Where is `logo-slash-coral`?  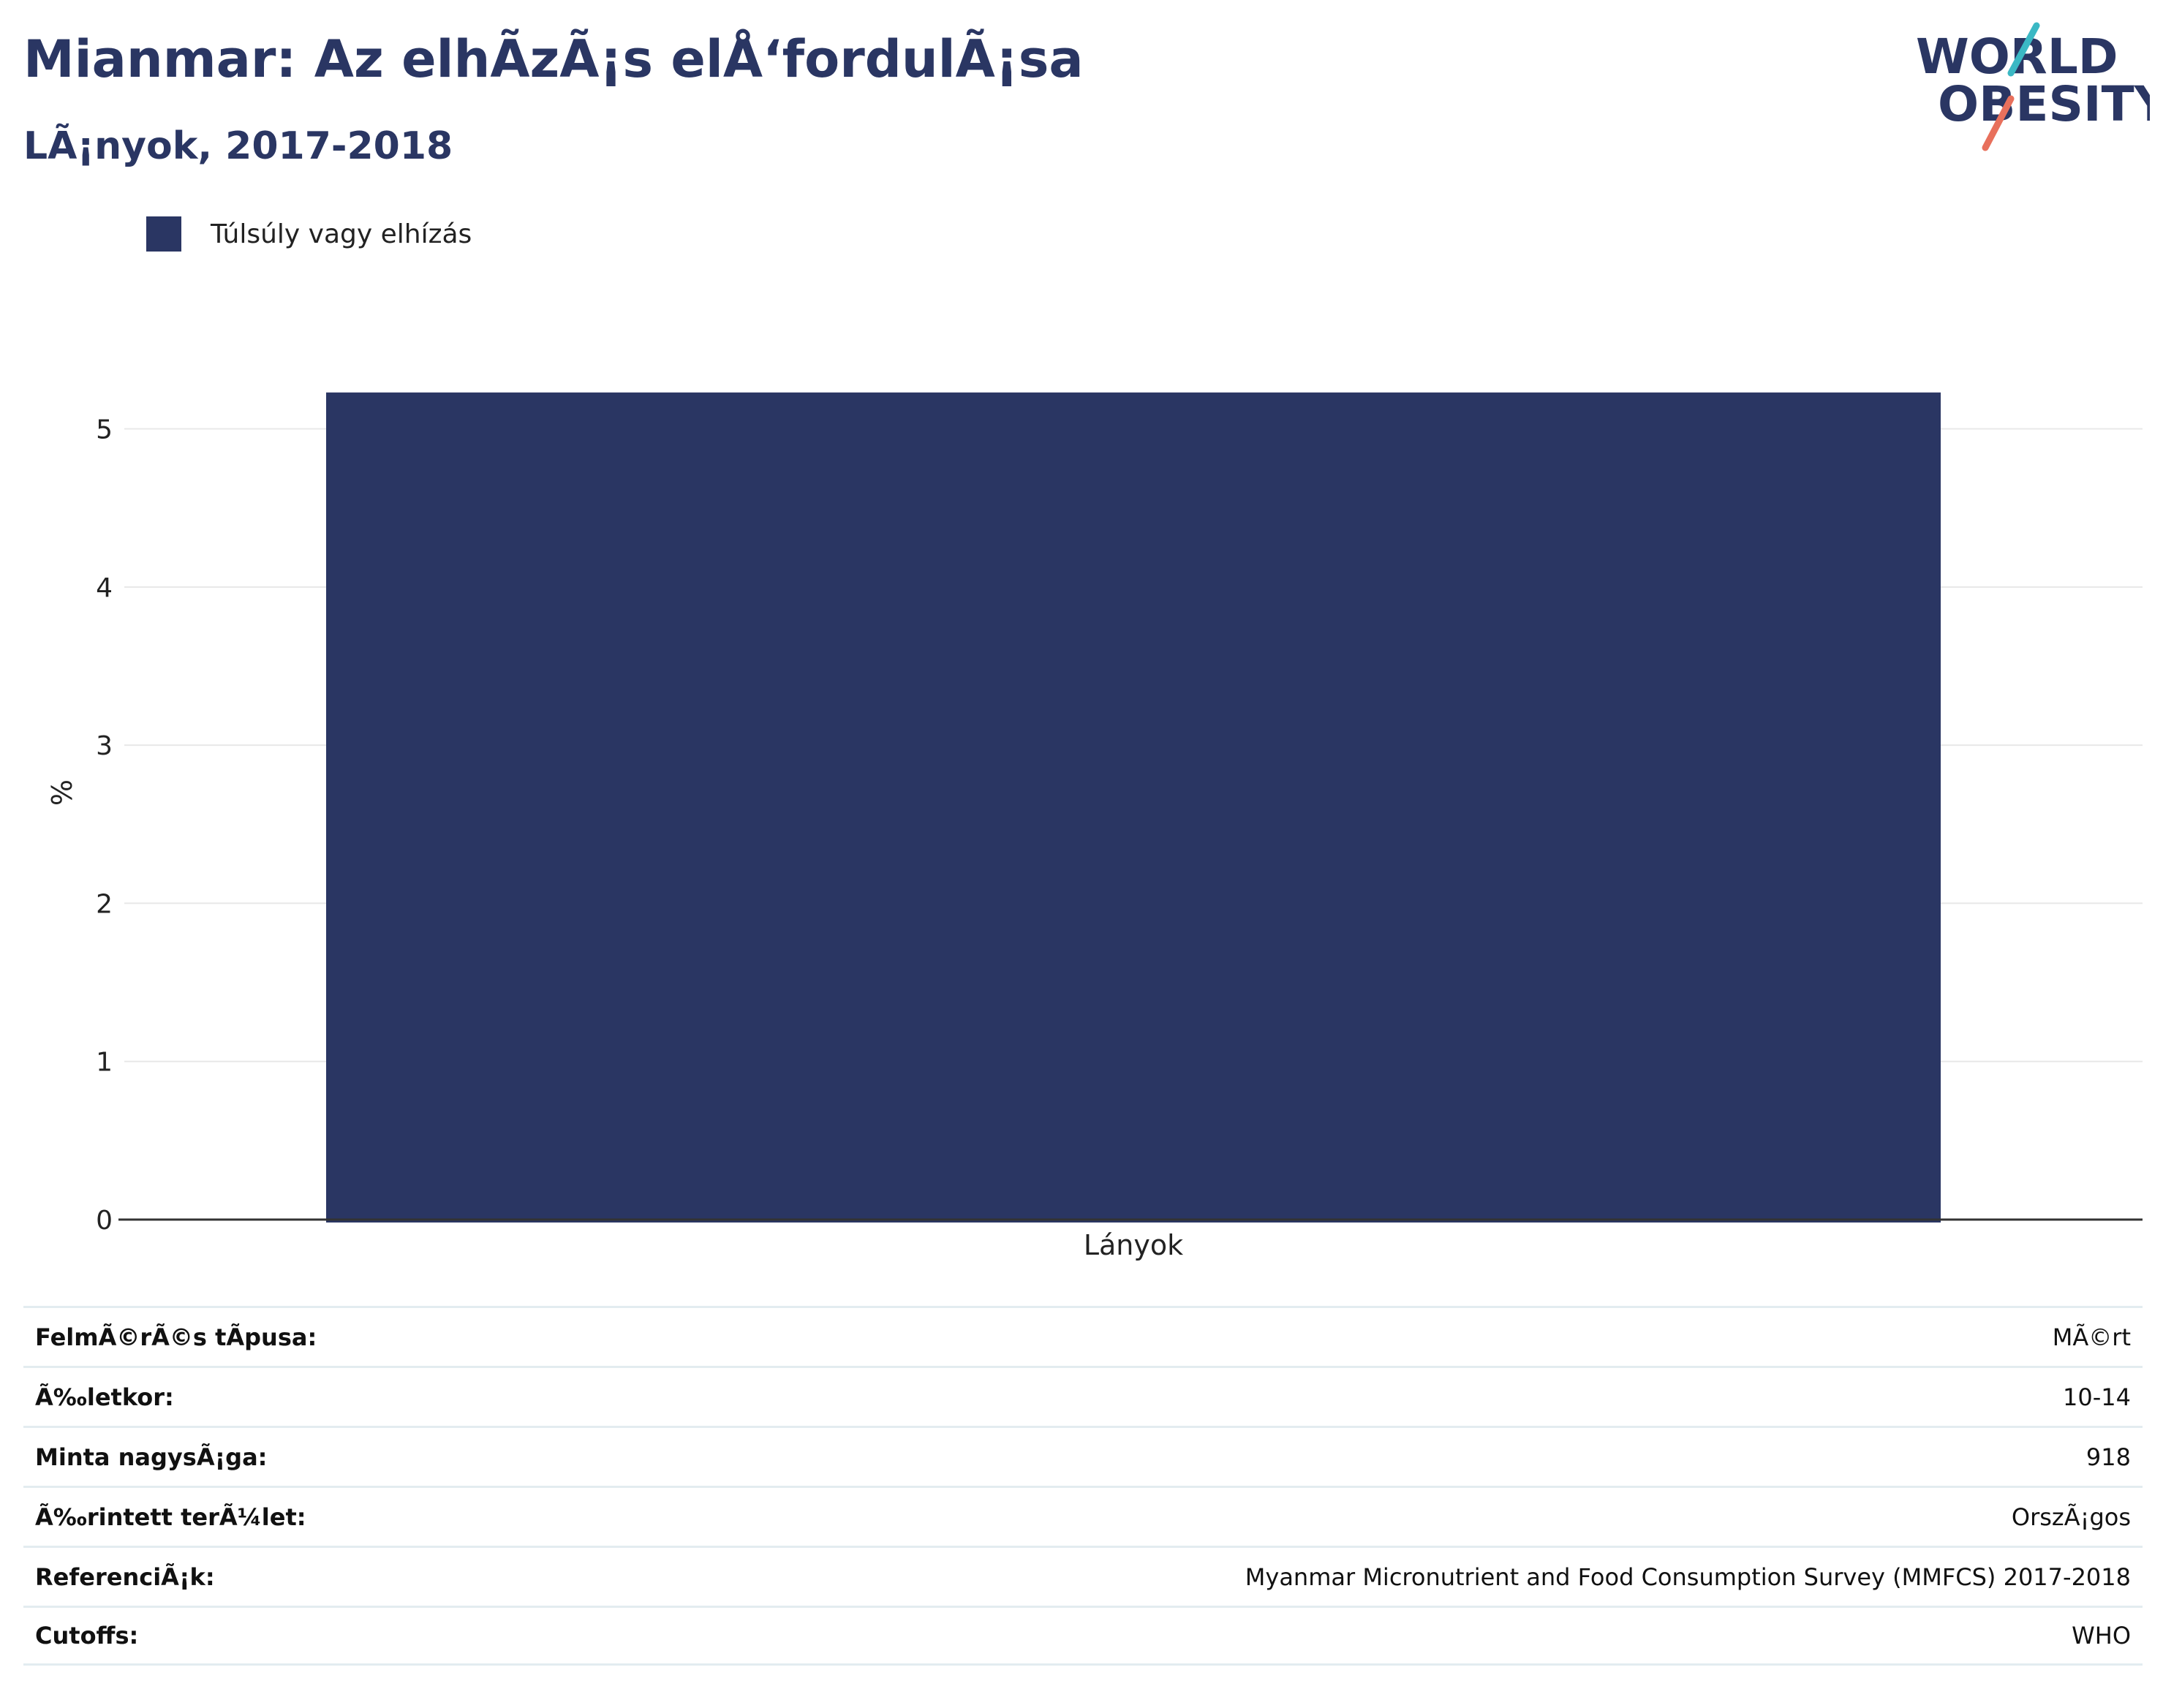 logo-slash-coral is located at coordinates (1999, 123).